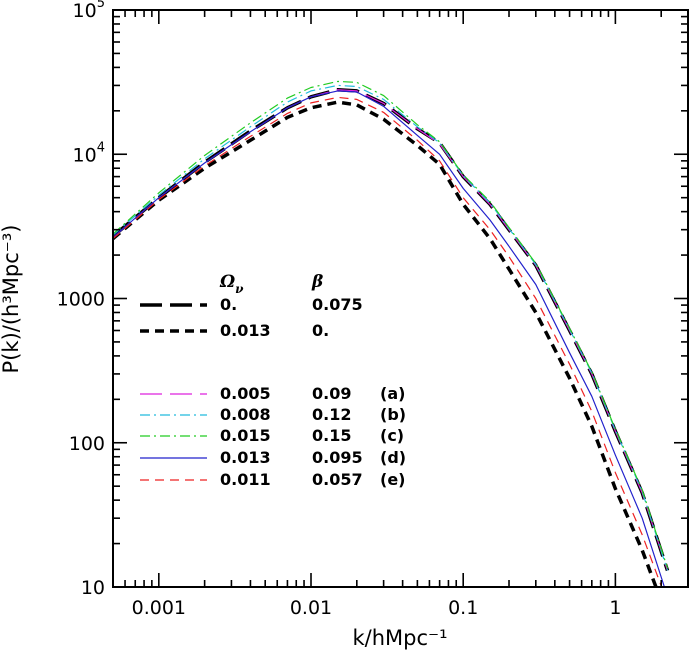  What do you see at coordinates (337, 457) in the screenshot?
I see `legend-beta-value: 0.095` at bounding box center [337, 457].